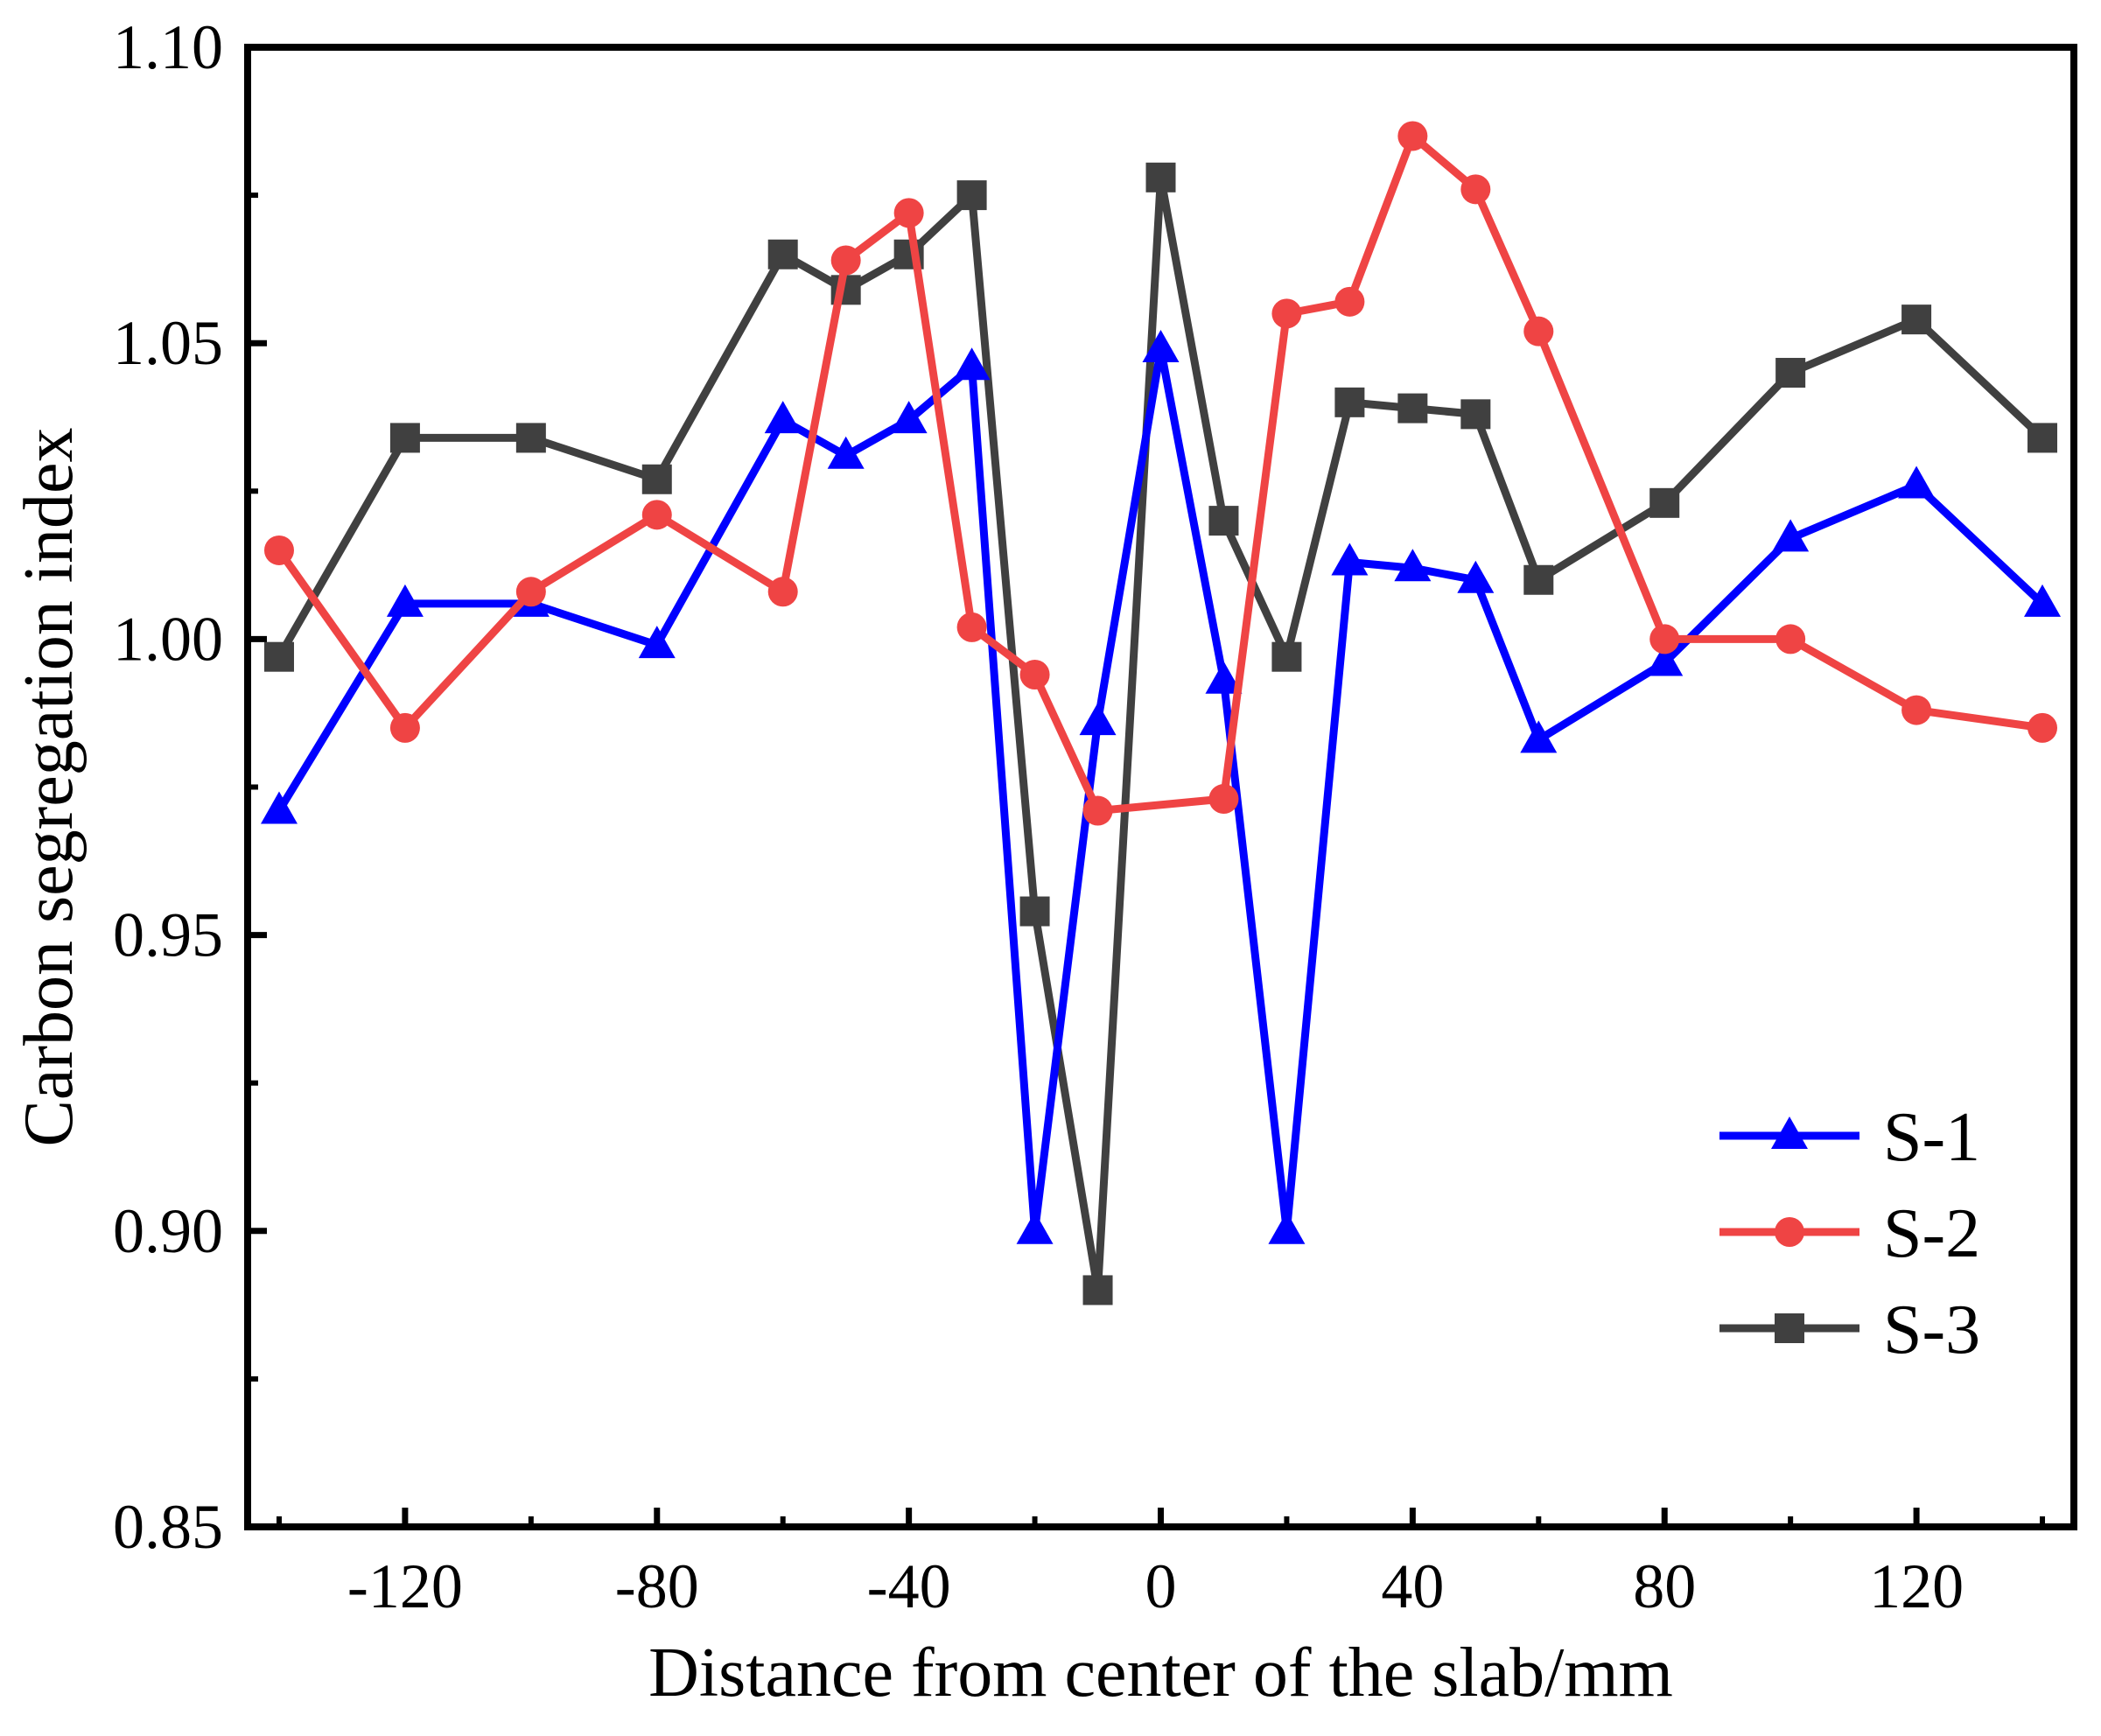 The image size is (2101, 1736). What do you see at coordinates (1931, 1137) in the screenshot?
I see `legend-label-S-1: S-1` at bounding box center [1931, 1137].